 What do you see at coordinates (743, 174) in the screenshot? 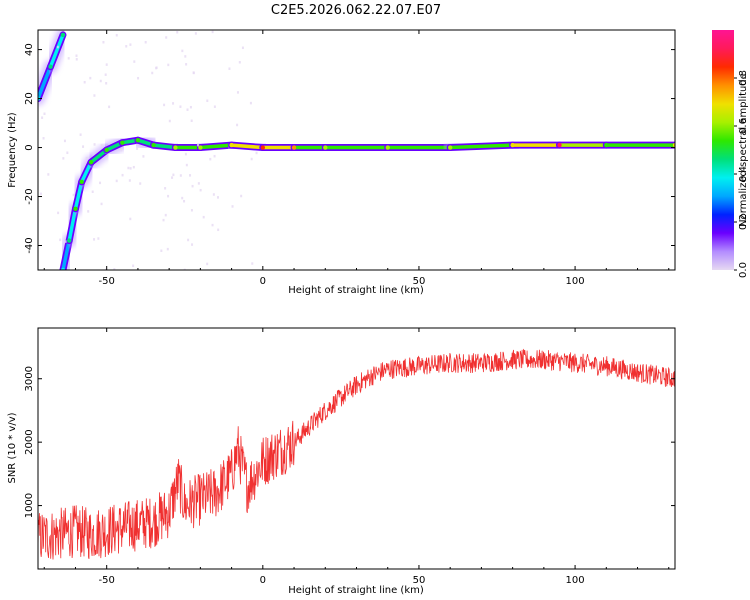
I see `colorbar-tick-label: 0.4` at bounding box center [743, 174].